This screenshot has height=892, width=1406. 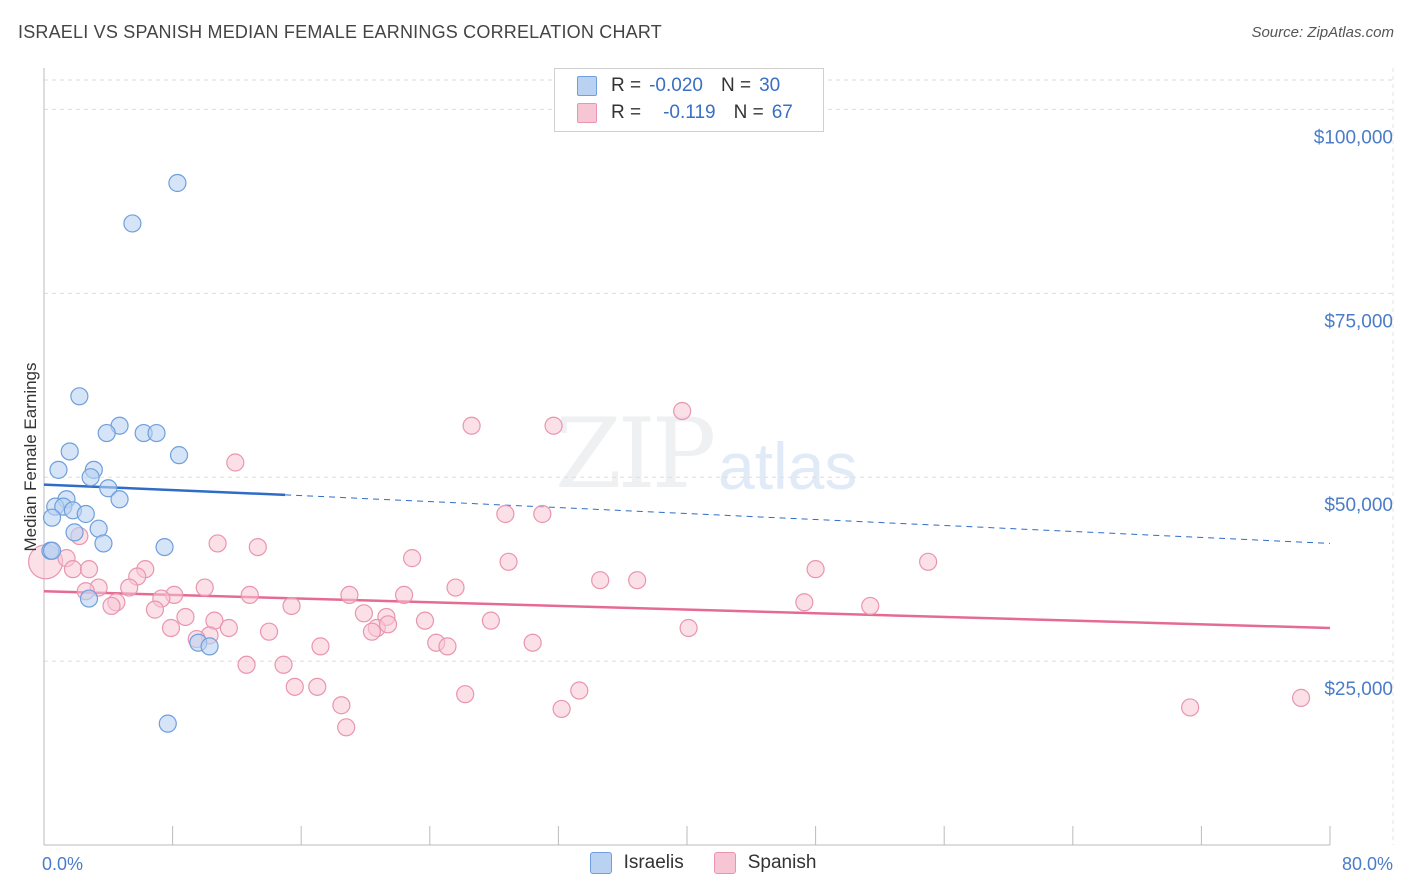 What do you see at coordinates (164, 490) in the screenshot?
I see `israelis-trend-line` at bounding box center [164, 490].